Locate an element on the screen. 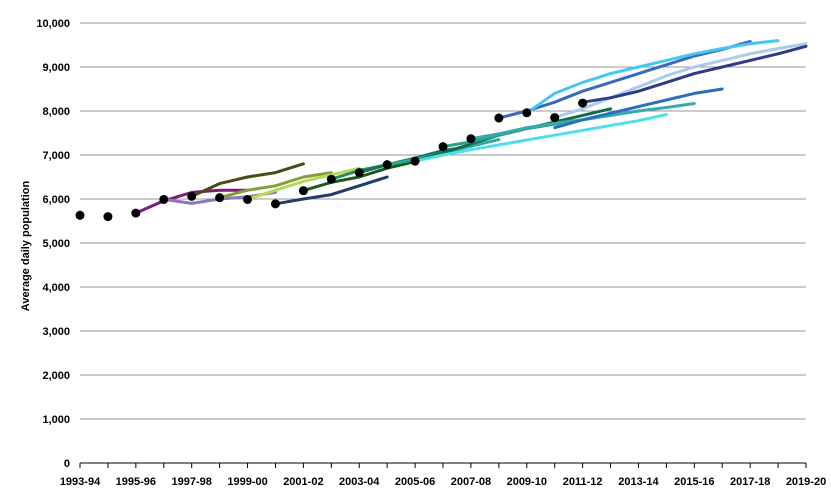 The width and height of the screenshot is (831, 496). x-tick-label: 1997-98 is located at coordinates (192, 482).